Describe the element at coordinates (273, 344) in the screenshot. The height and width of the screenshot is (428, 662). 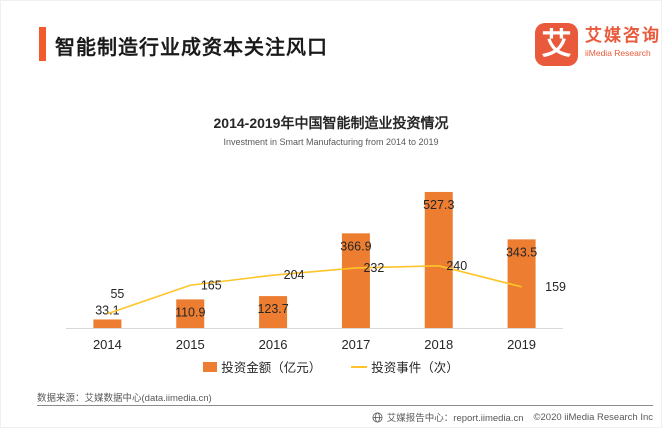
I see `x-tick-label: 2016` at that location.